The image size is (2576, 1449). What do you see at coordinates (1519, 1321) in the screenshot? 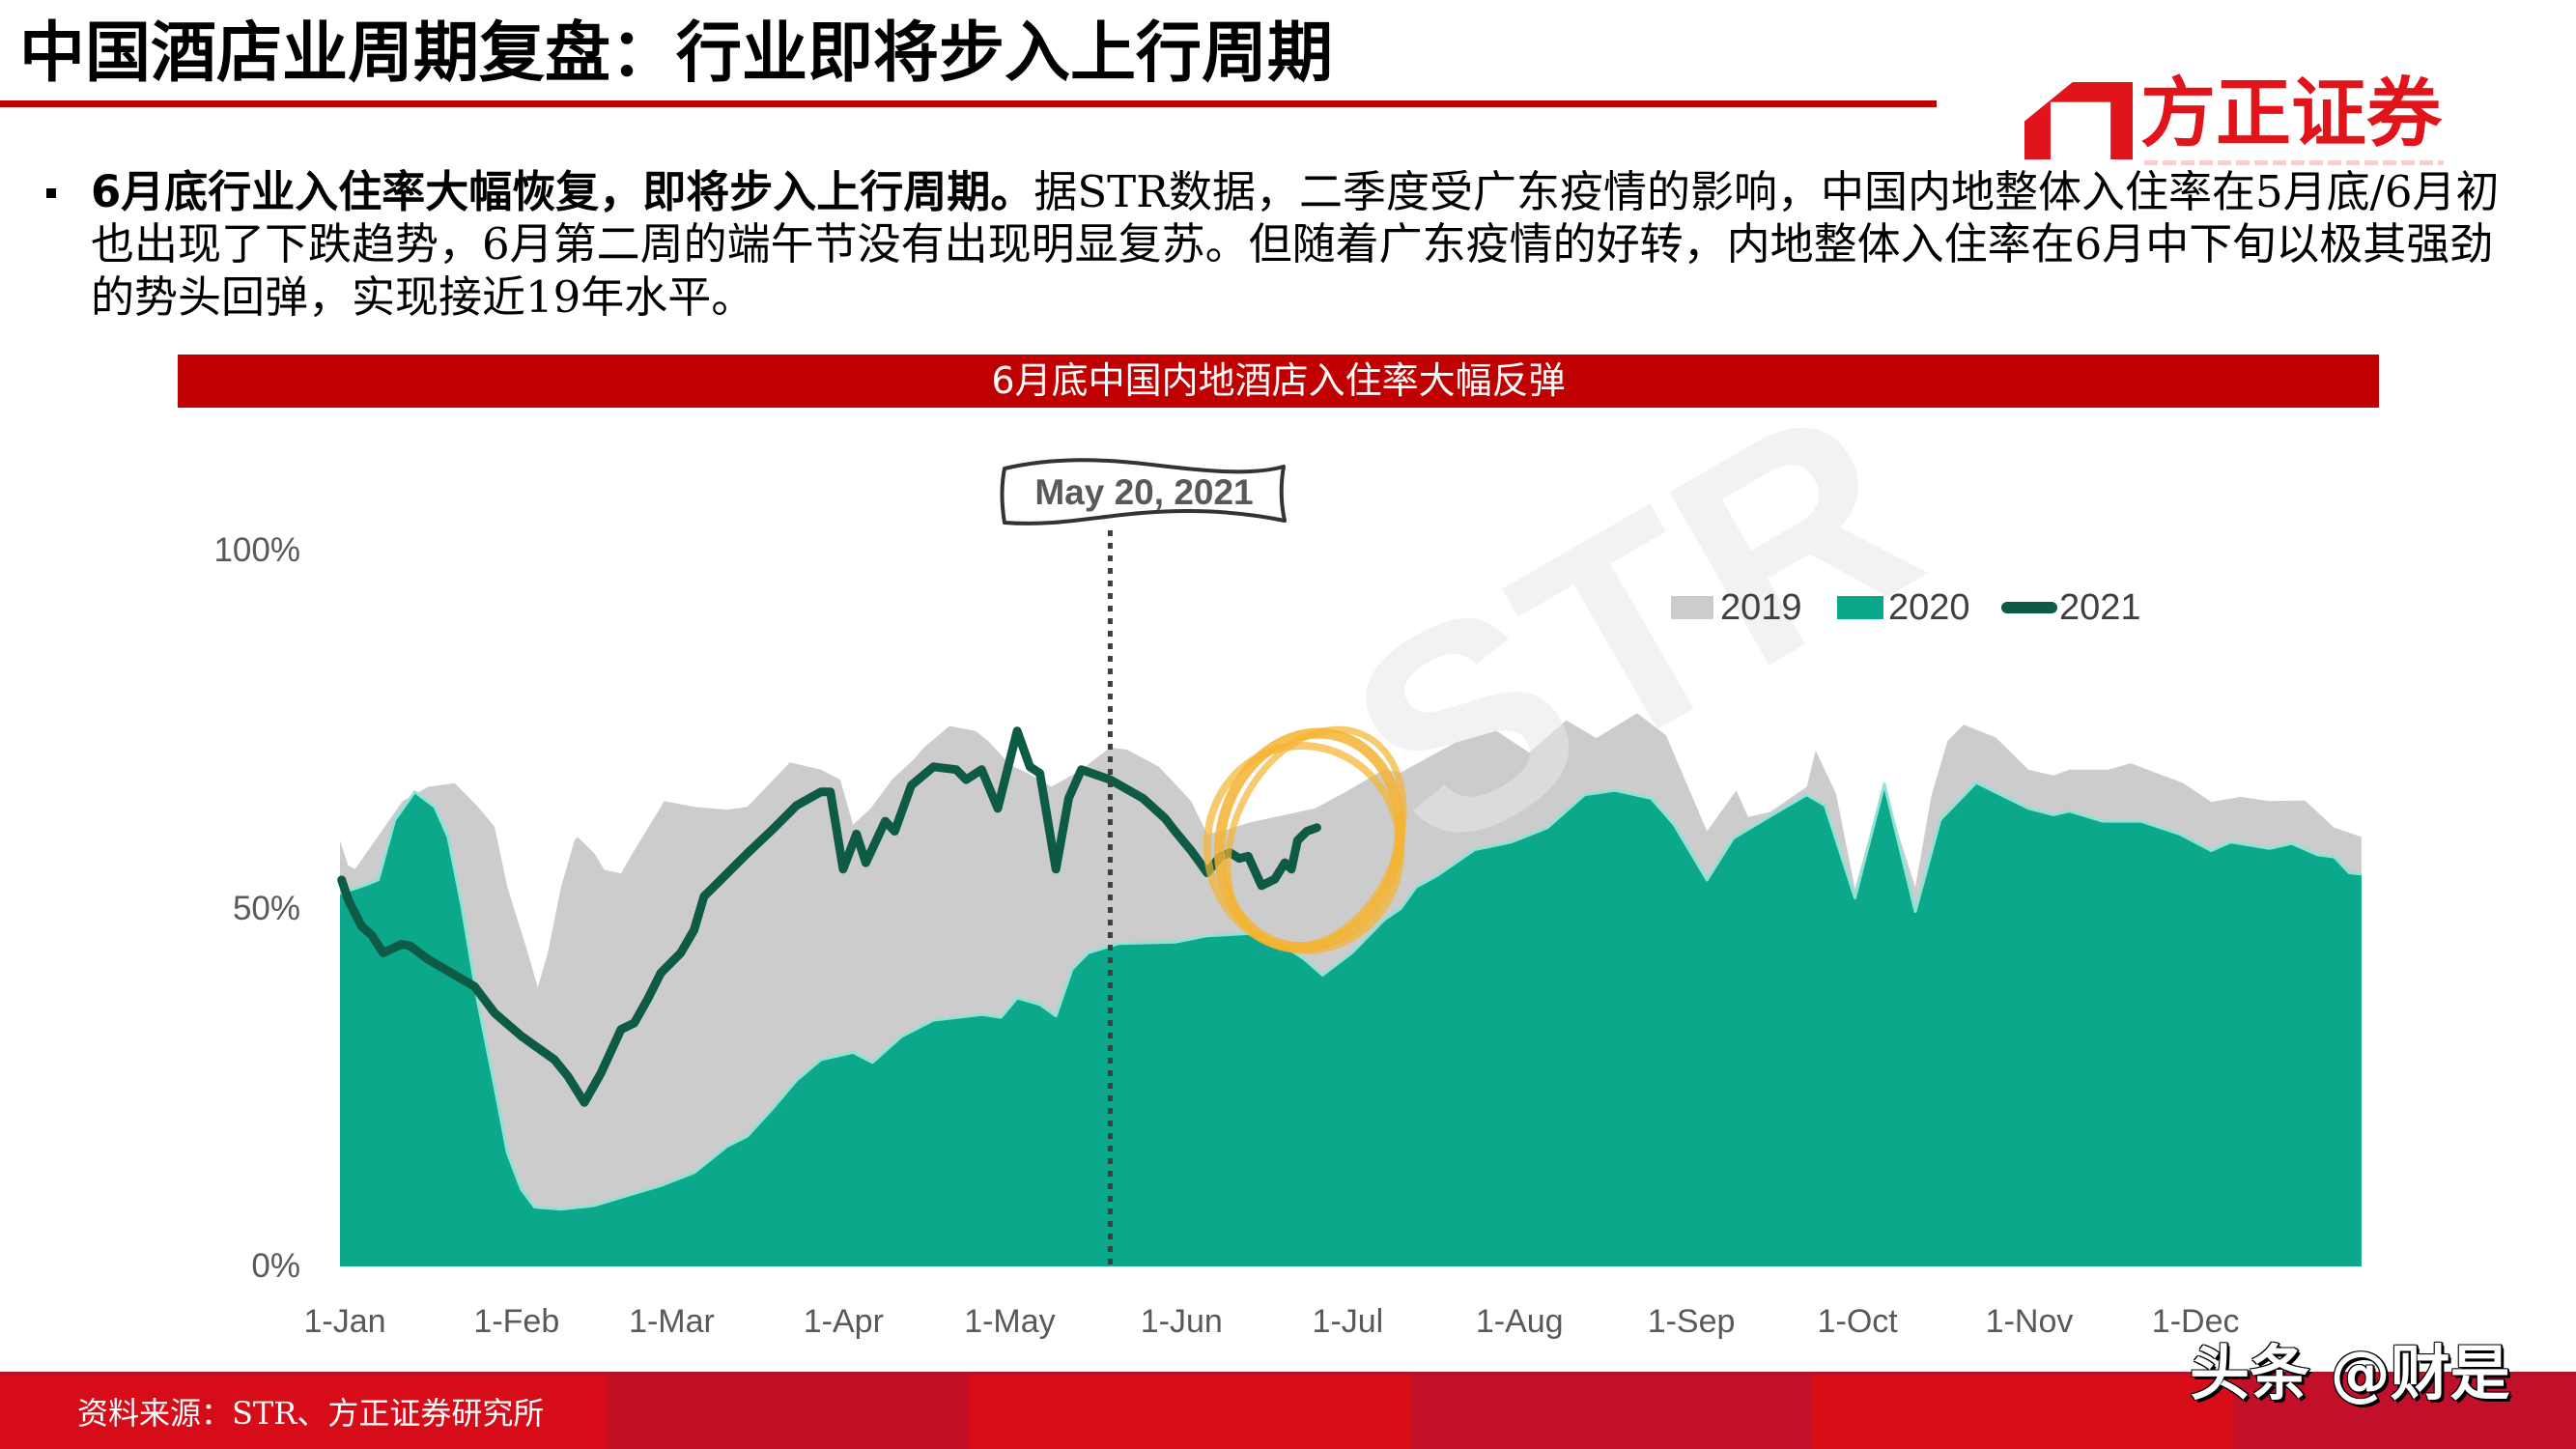
I see `x-tick-label: 1-Aug` at bounding box center [1519, 1321].